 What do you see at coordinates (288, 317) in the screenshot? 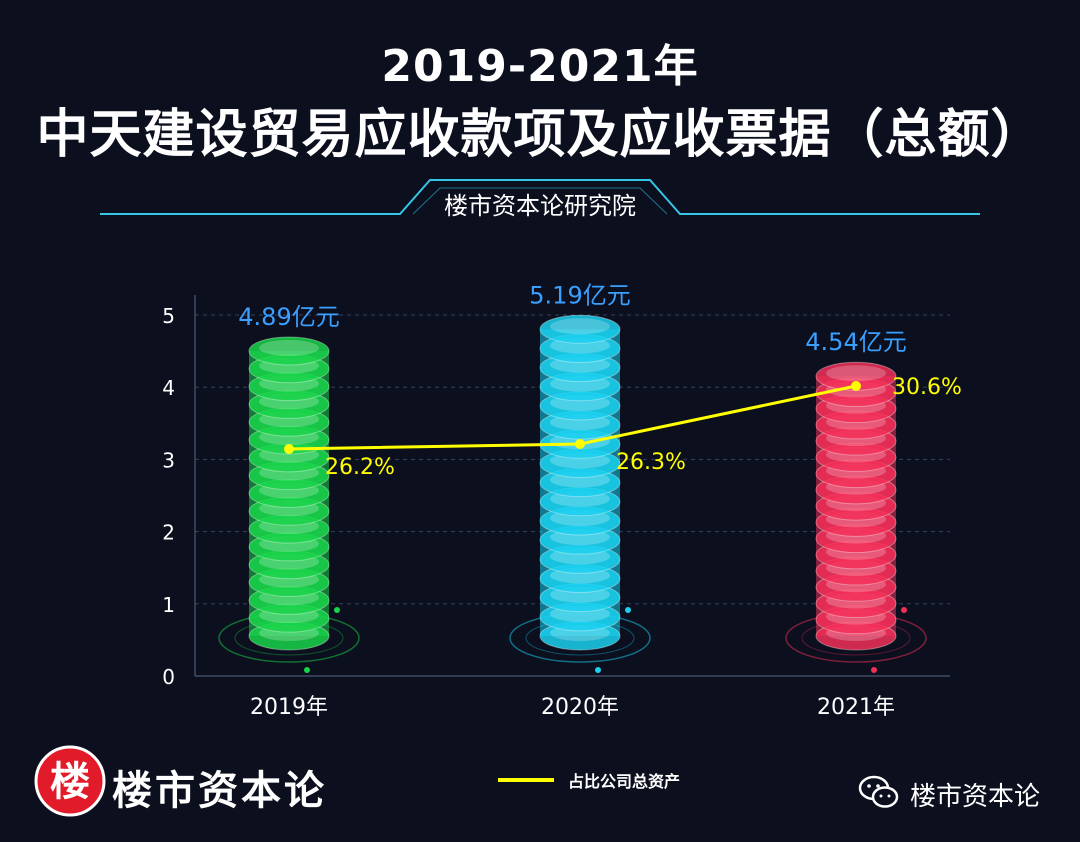
I see `bar-value-label: 4.89亿元` at bounding box center [288, 317].